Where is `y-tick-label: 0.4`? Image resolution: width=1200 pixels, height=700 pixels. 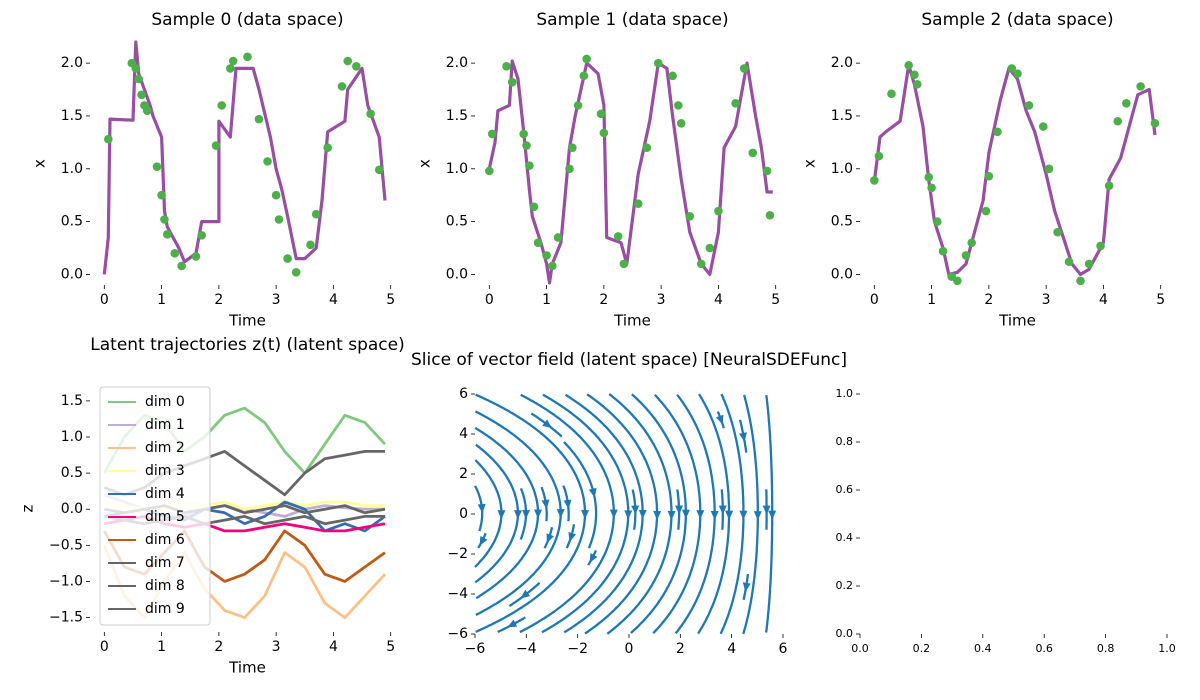 y-tick-label: 0.4 is located at coordinates (845, 537).